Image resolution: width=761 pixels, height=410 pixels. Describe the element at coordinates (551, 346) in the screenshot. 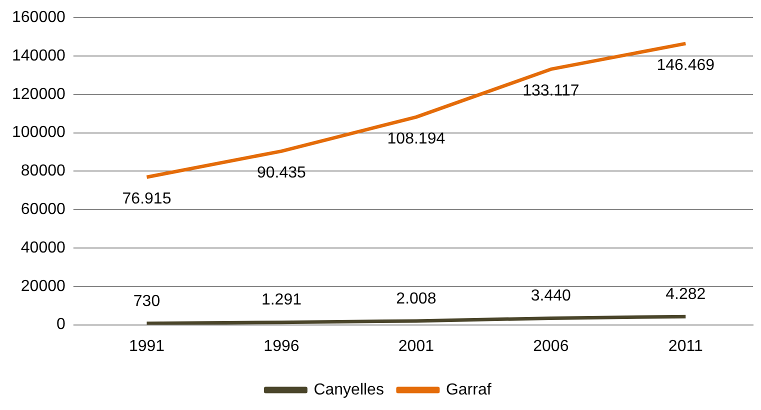

I see `x-tick-label: 2006` at that location.